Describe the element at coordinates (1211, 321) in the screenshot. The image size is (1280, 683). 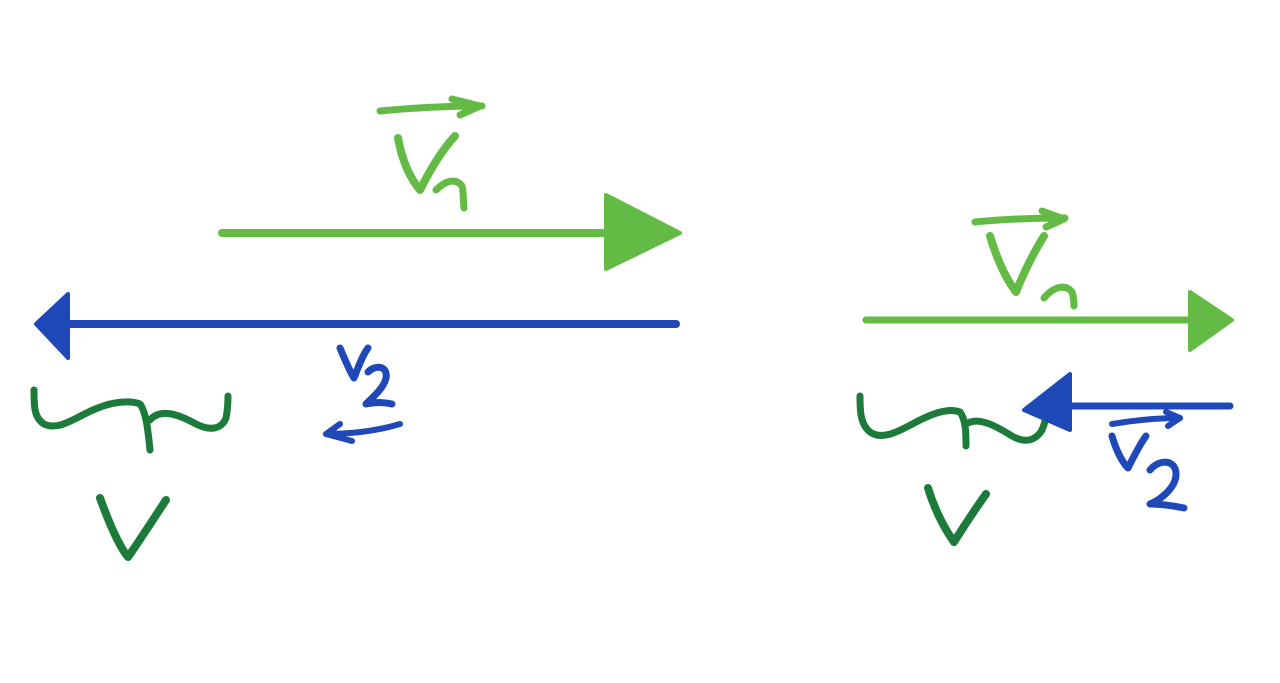
I see `right-v1-arrowhead` at that location.